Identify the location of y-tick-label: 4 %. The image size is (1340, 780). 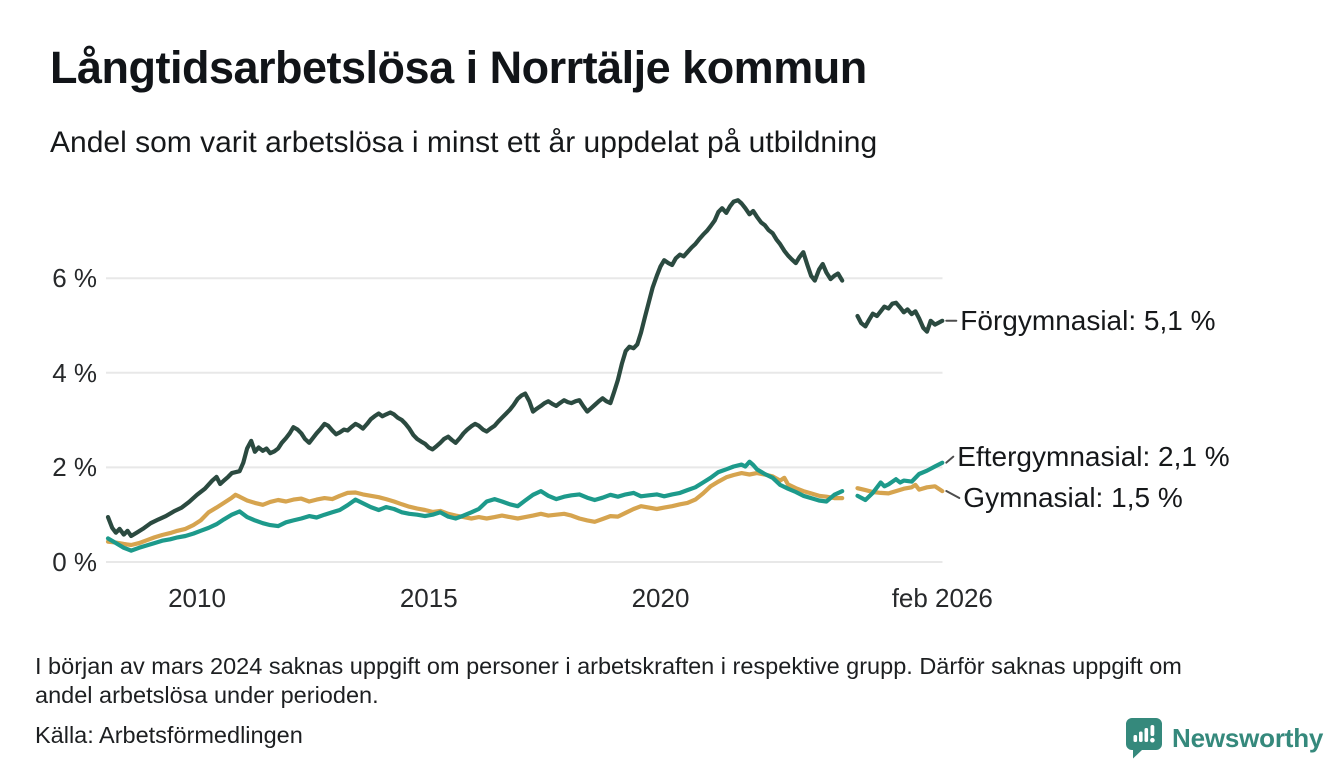
(74, 372).